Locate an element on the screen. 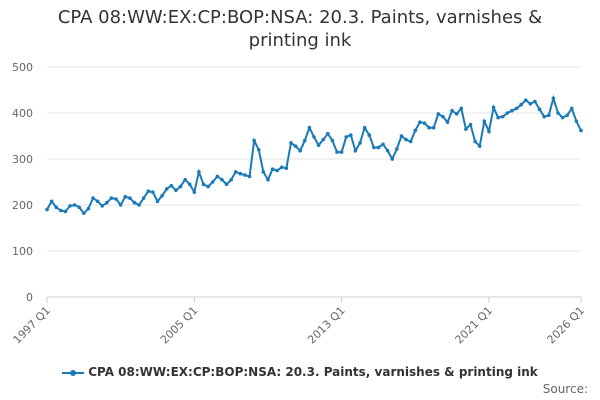 Image resolution: width=600 pixels, height=400 pixels. y-tick-label: 300 is located at coordinates (22, 159).